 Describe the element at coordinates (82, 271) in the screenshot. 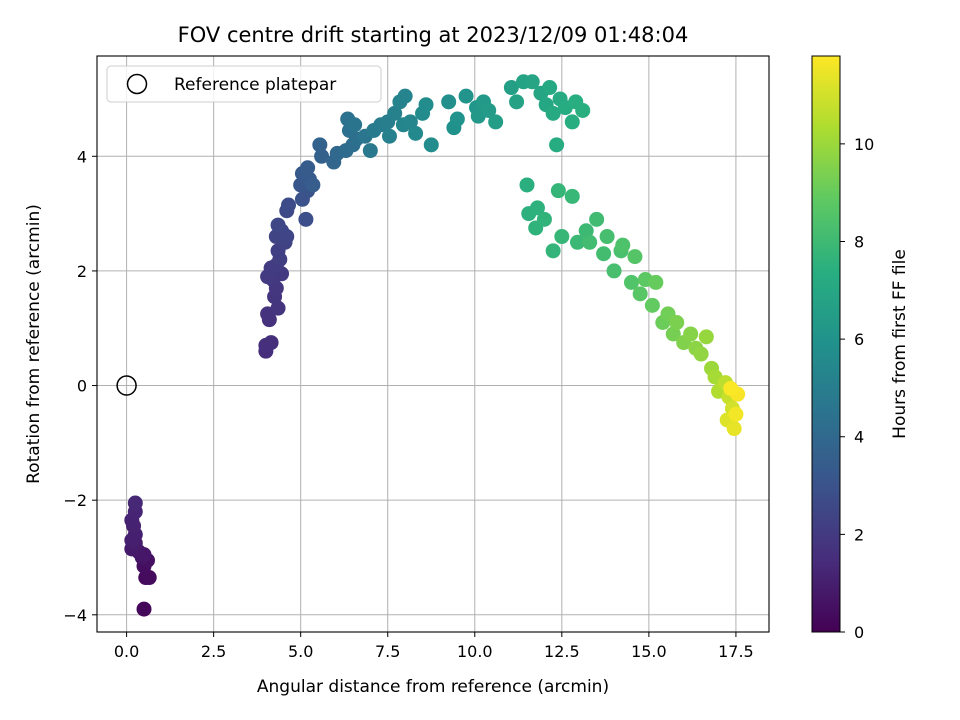

I see `y-tick-label: 2` at that location.